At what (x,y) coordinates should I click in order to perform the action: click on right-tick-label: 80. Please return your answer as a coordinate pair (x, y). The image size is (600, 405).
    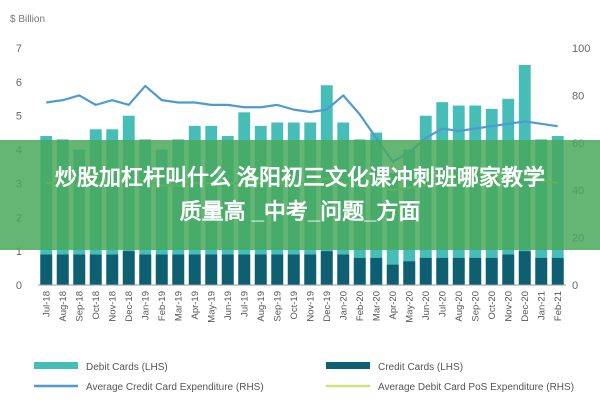
    Looking at the image, I should click on (578, 96).